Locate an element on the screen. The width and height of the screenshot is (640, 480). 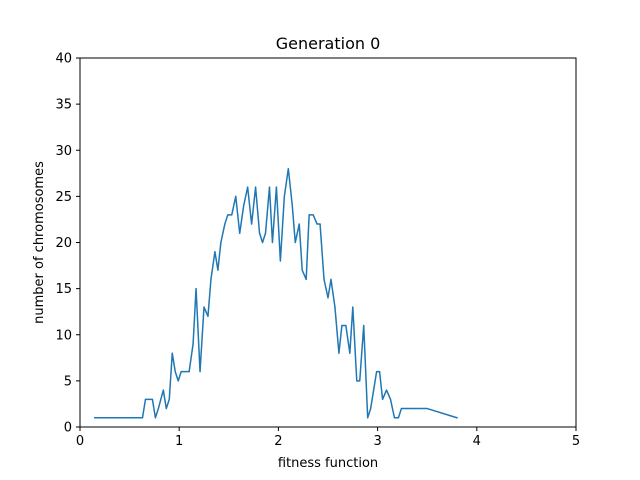
y-tick-label: 0 is located at coordinates (68, 428).